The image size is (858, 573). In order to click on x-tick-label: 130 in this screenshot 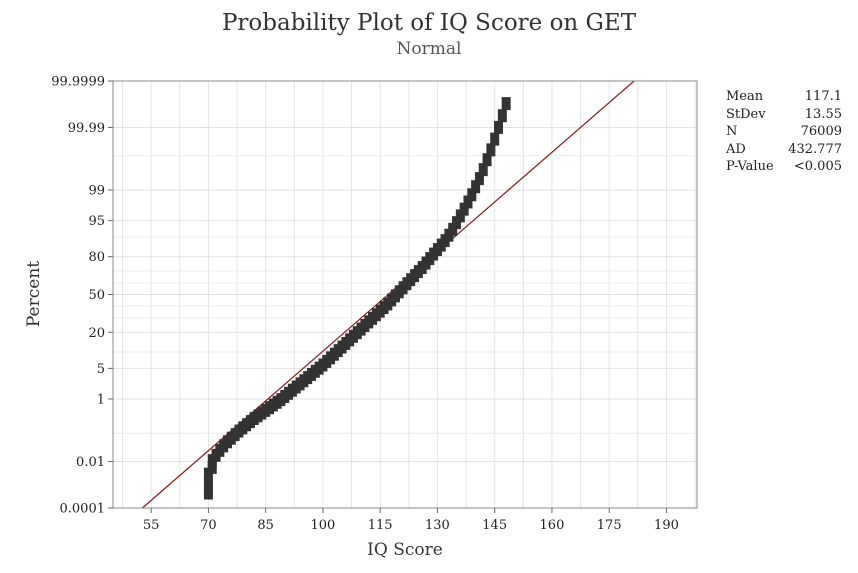, I will do `click(437, 525)`.